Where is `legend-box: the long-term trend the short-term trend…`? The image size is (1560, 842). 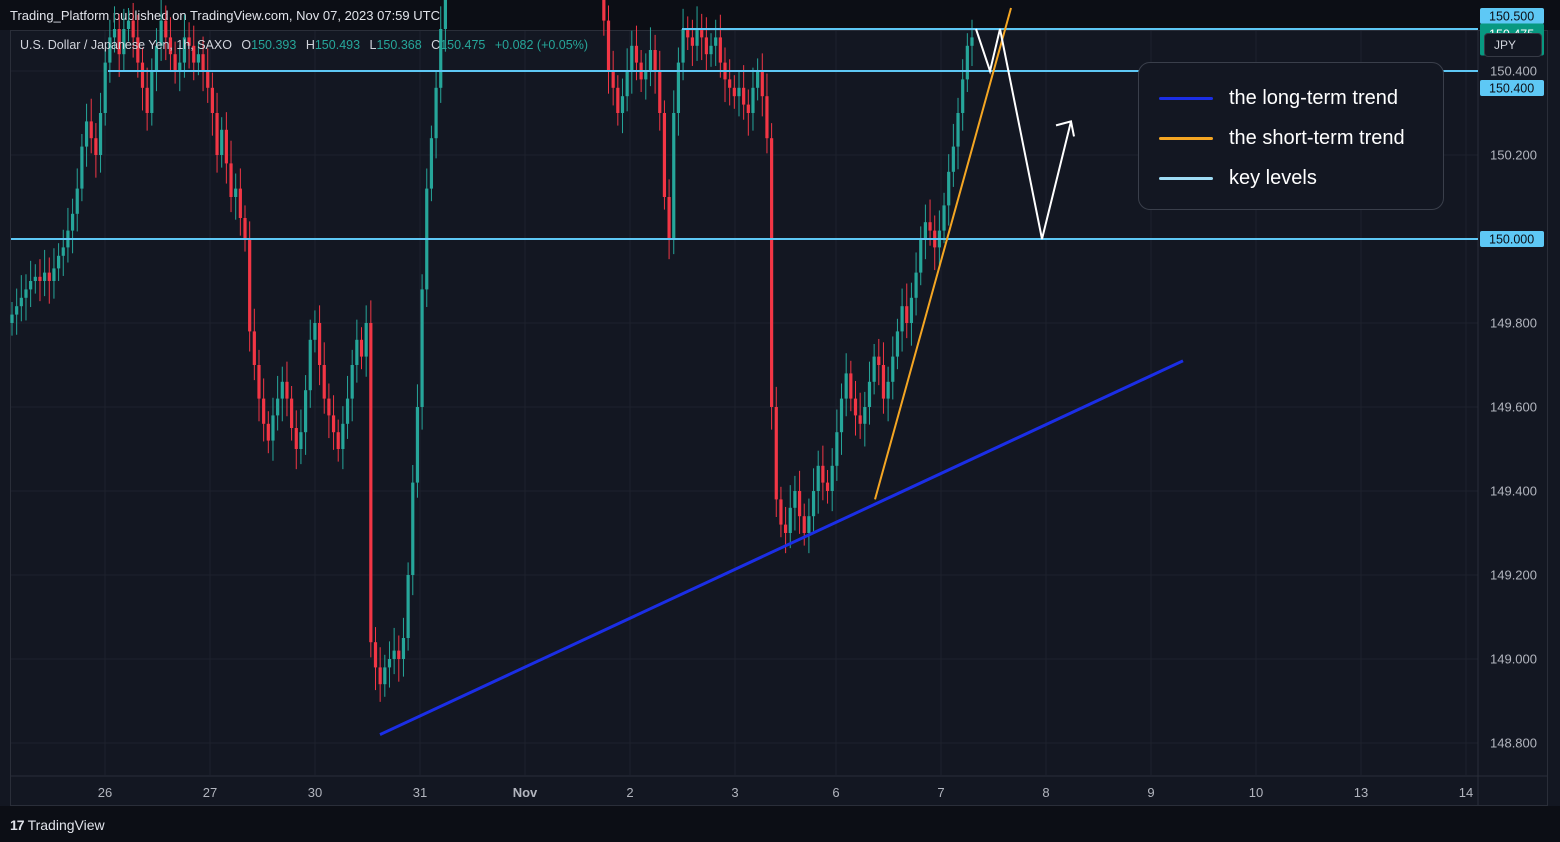
legend-box: the long-term trend the short-term trend… is located at coordinates (1291, 136).